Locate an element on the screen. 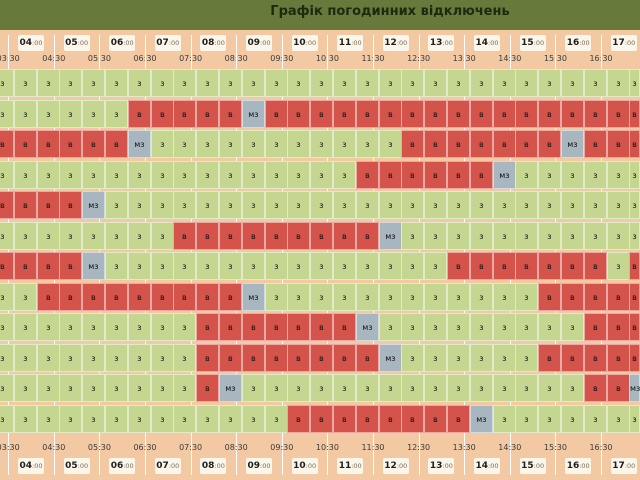 The height and width of the screenshot is (480, 640). hour-number: 07 is located at coordinates (162, 466).